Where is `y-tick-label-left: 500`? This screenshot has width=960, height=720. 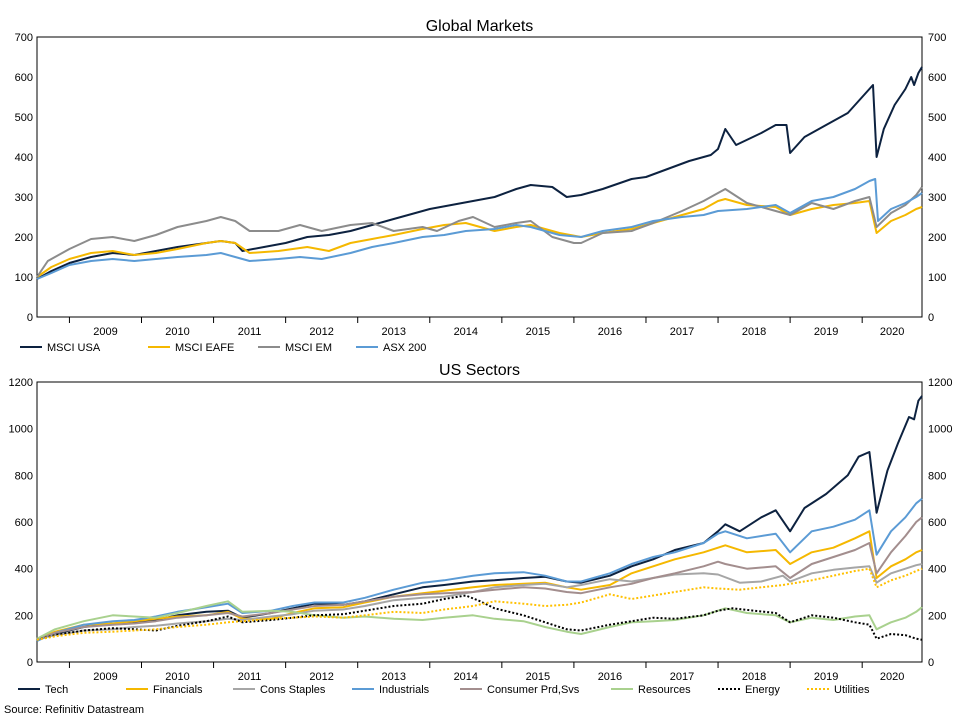
y-tick-label-left: 500 is located at coordinates (24, 118).